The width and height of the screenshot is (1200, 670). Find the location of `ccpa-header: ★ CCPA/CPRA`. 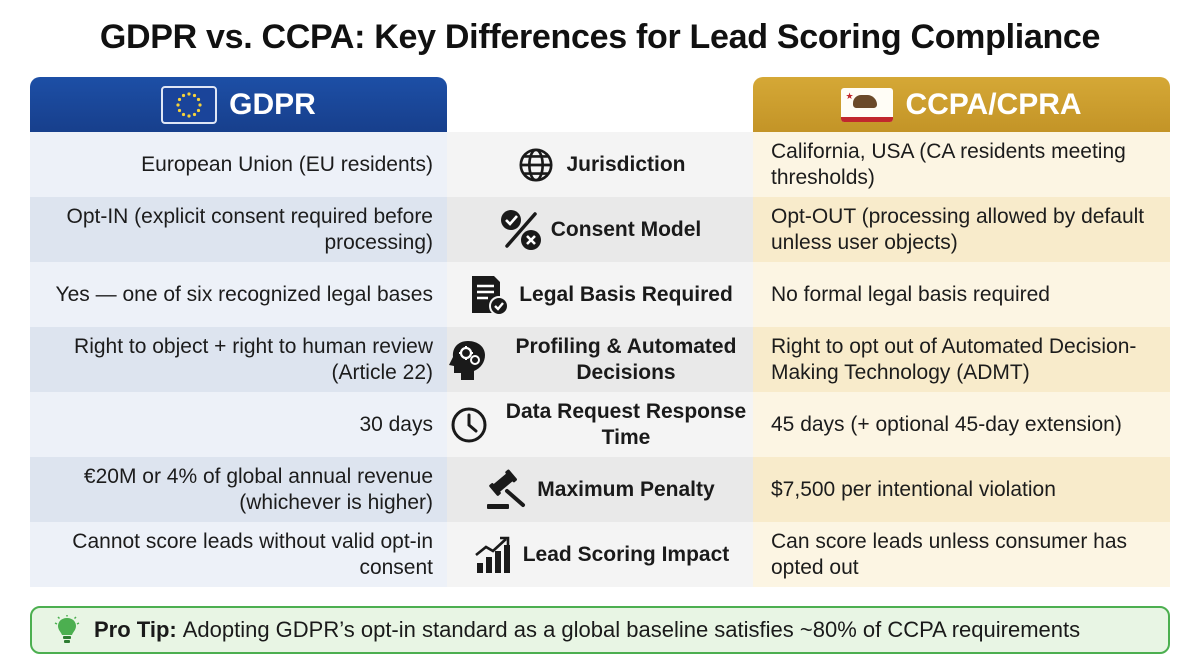

ccpa-header: ★ CCPA/CPRA is located at coordinates (961, 104).